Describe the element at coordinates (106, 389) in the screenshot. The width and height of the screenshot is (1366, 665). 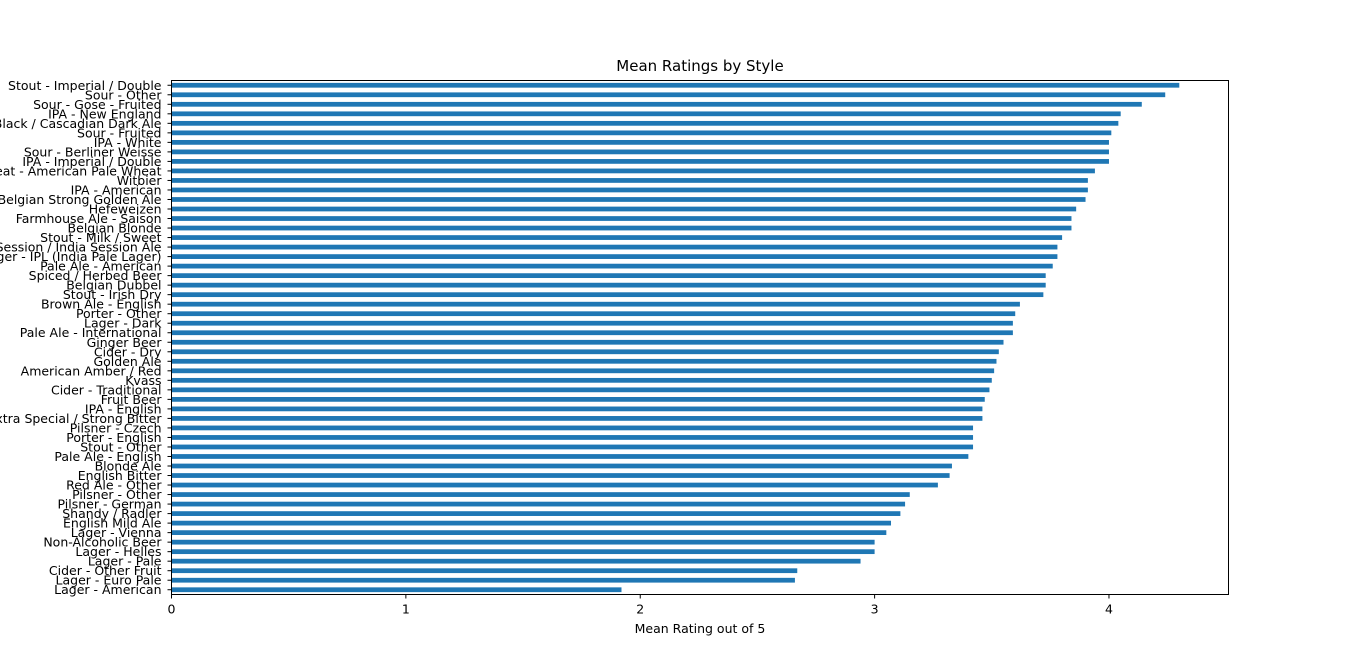
I see `y-tick-label: Cider - Traditional` at that location.